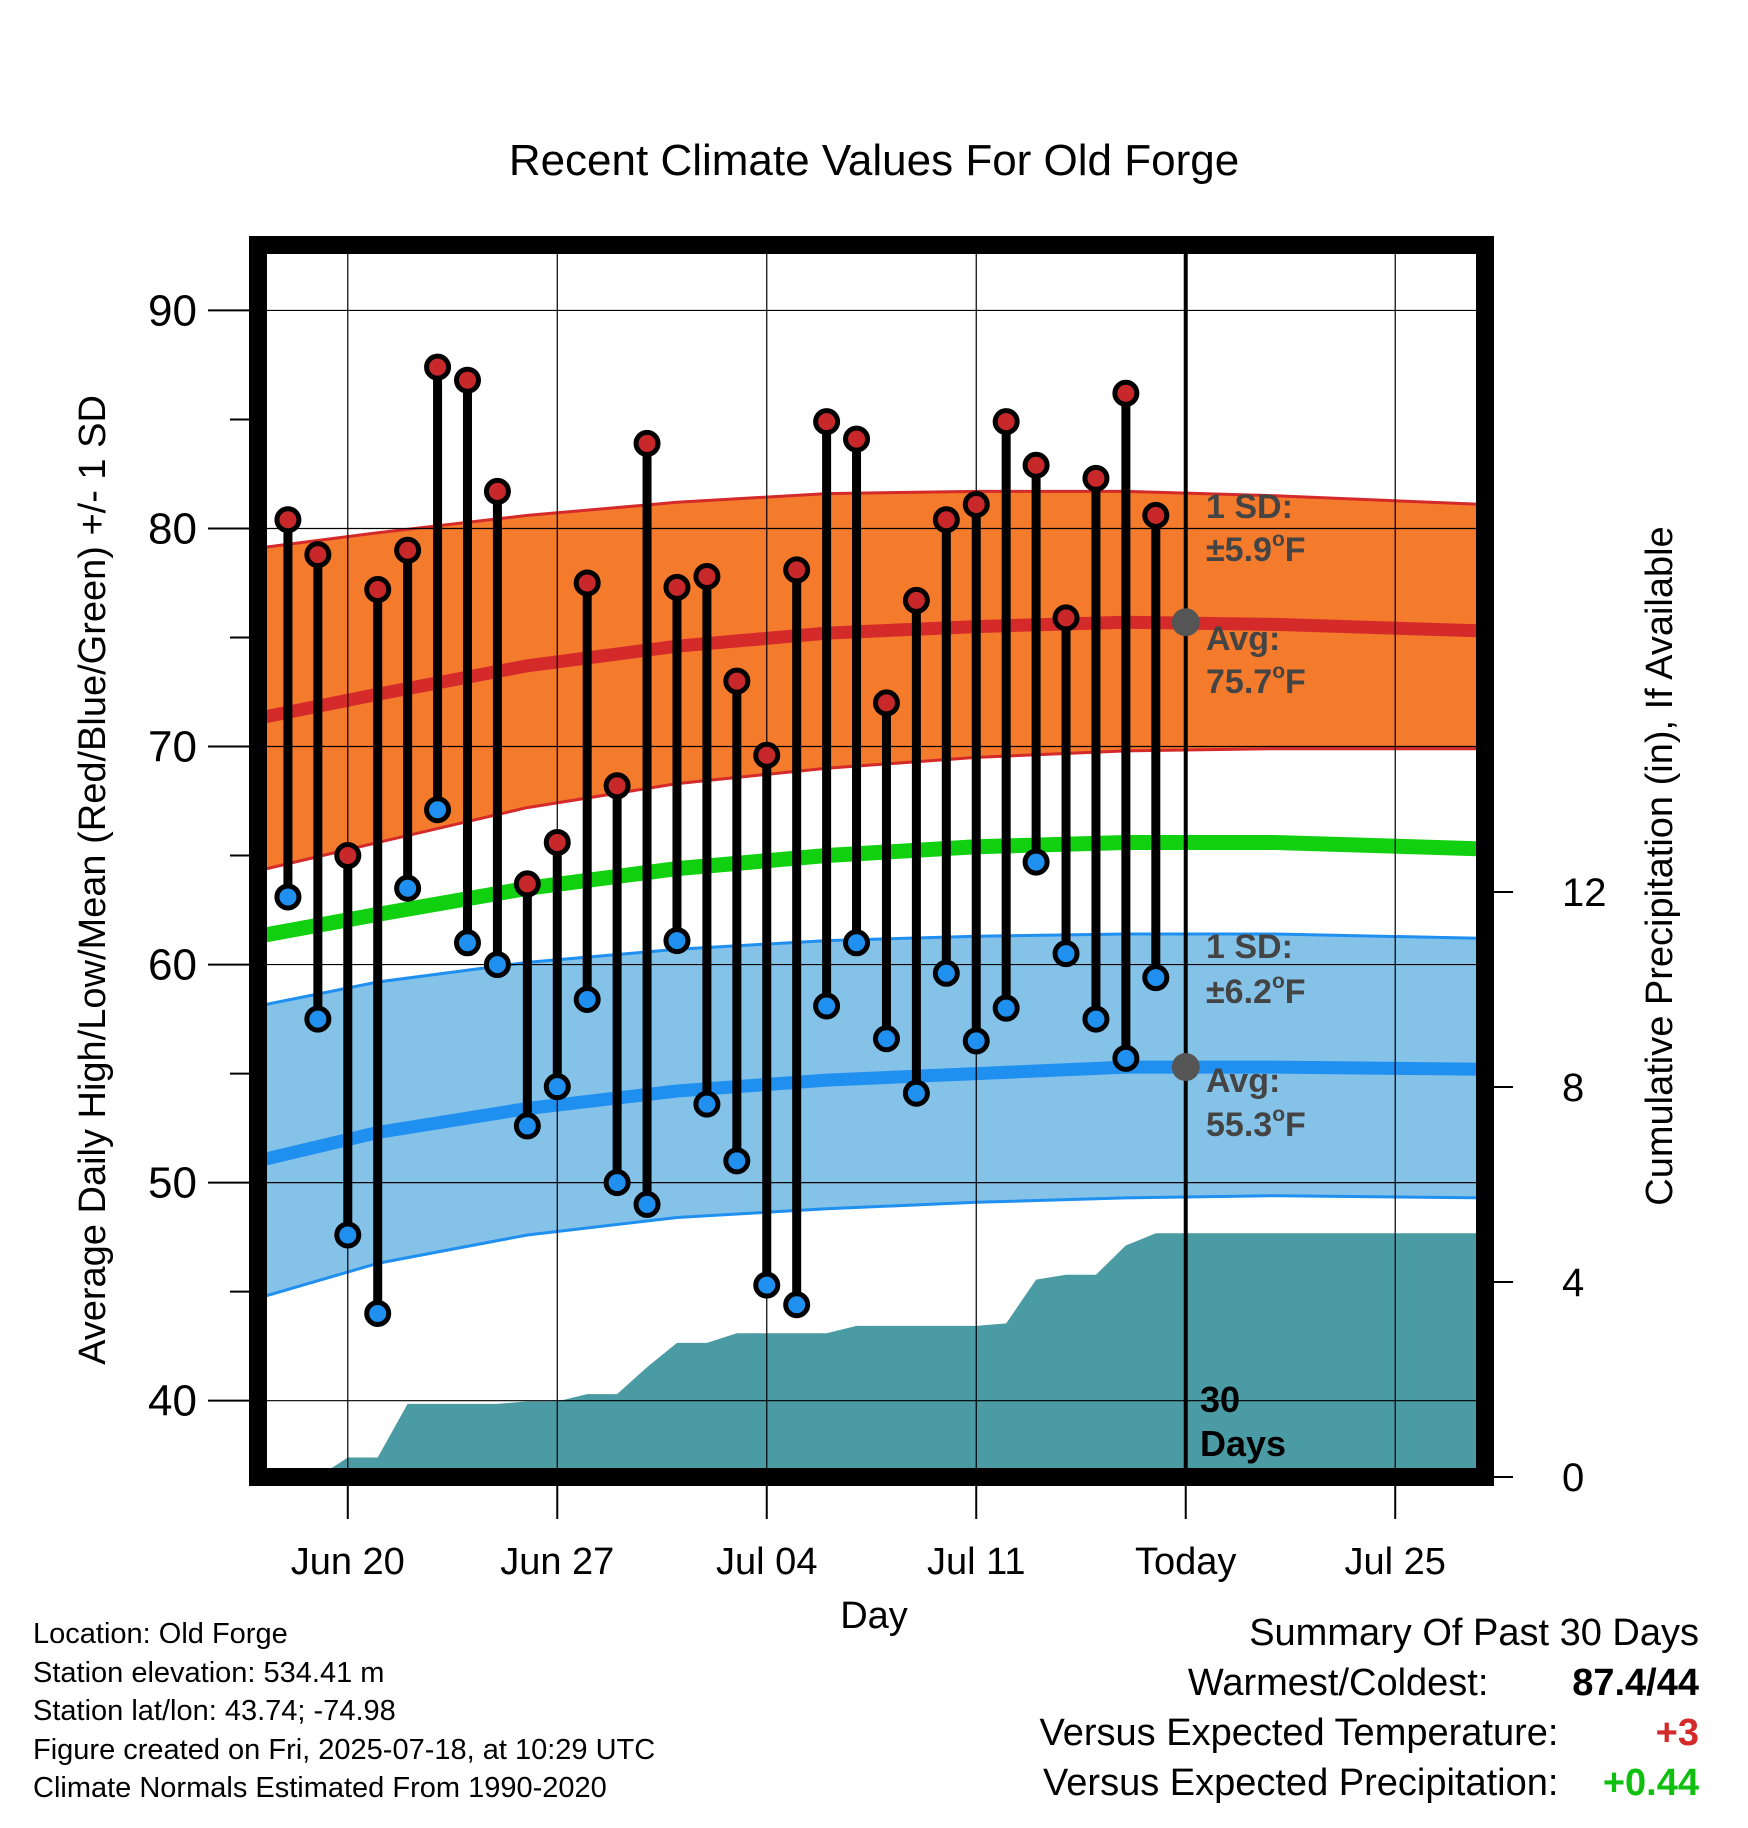 Image resolution: width=1748 pixels, height=1828 pixels. What do you see at coordinates (871, 1247) in the screenshot?
I see `low-lower-edge` at bounding box center [871, 1247].